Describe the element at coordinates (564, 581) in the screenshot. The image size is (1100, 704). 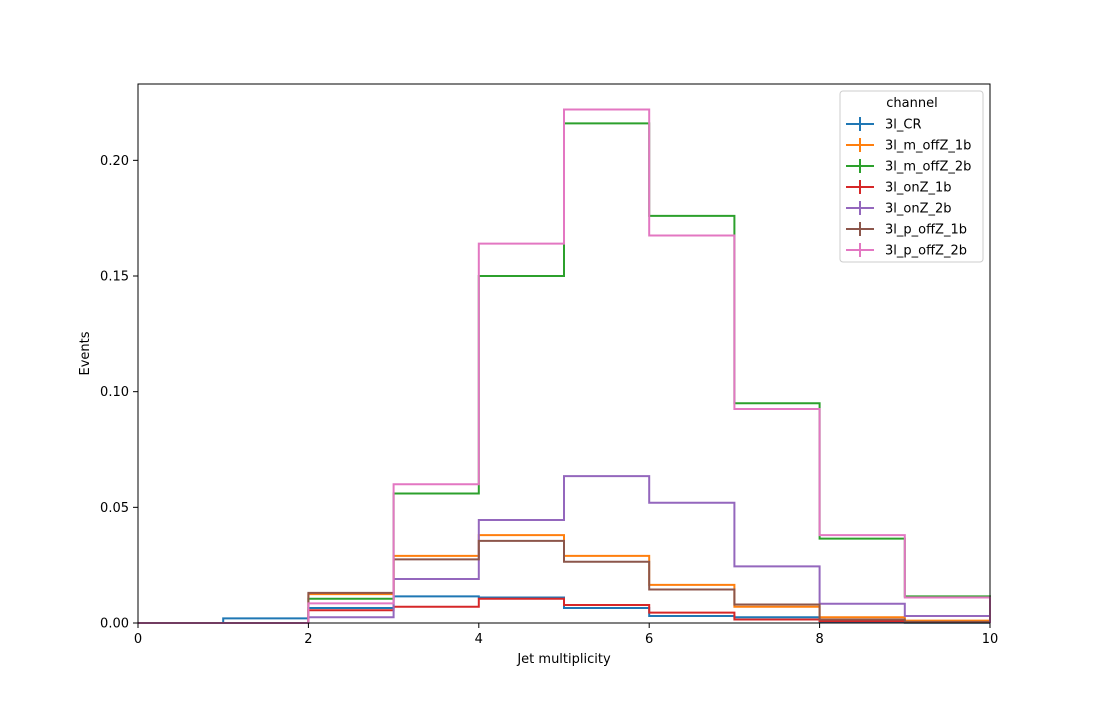
I see `series-line-3l_p_offZ_1b` at that location.